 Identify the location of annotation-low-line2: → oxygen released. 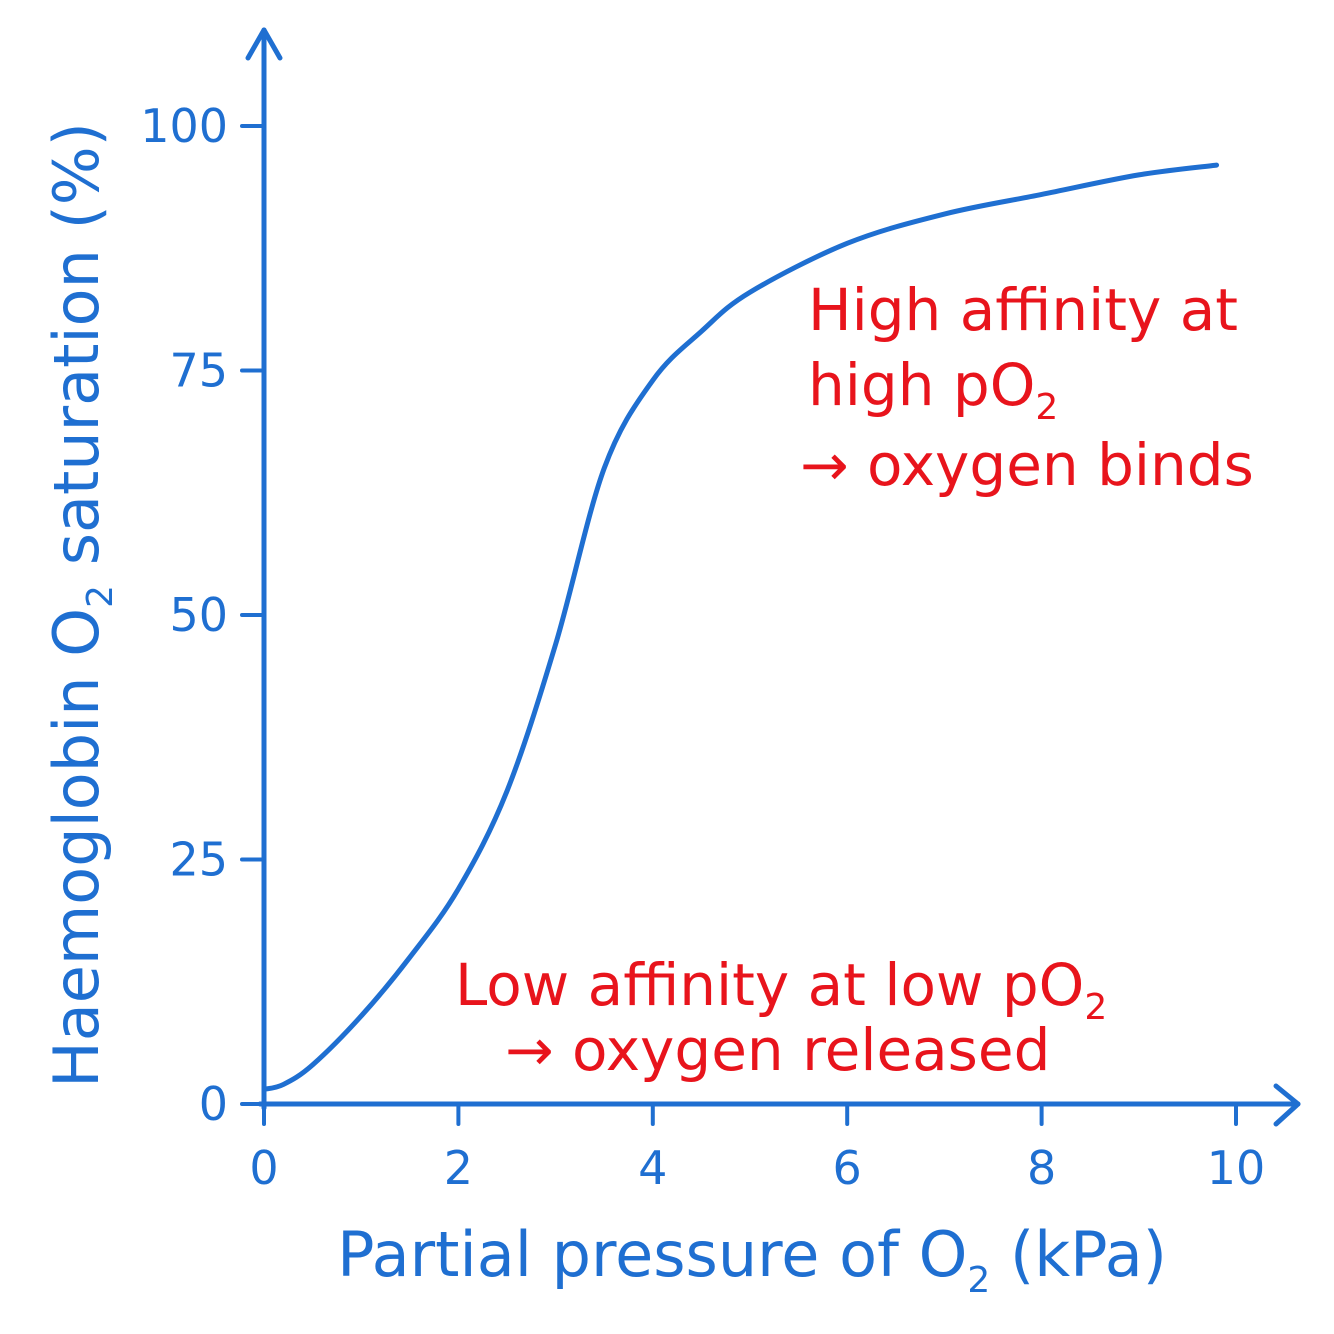
(777, 1050).